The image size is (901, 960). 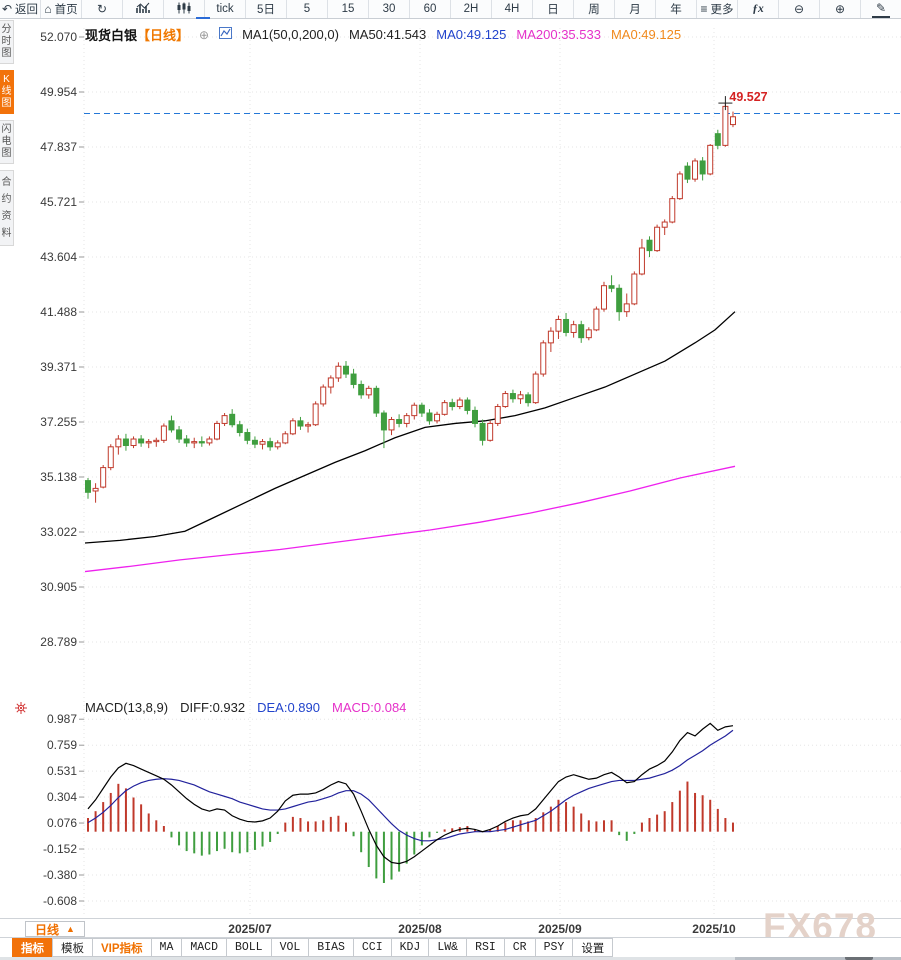 What do you see at coordinates (430, 9) in the screenshot?
I see `period-60m-button: 60` at bounding box center [430, 9].